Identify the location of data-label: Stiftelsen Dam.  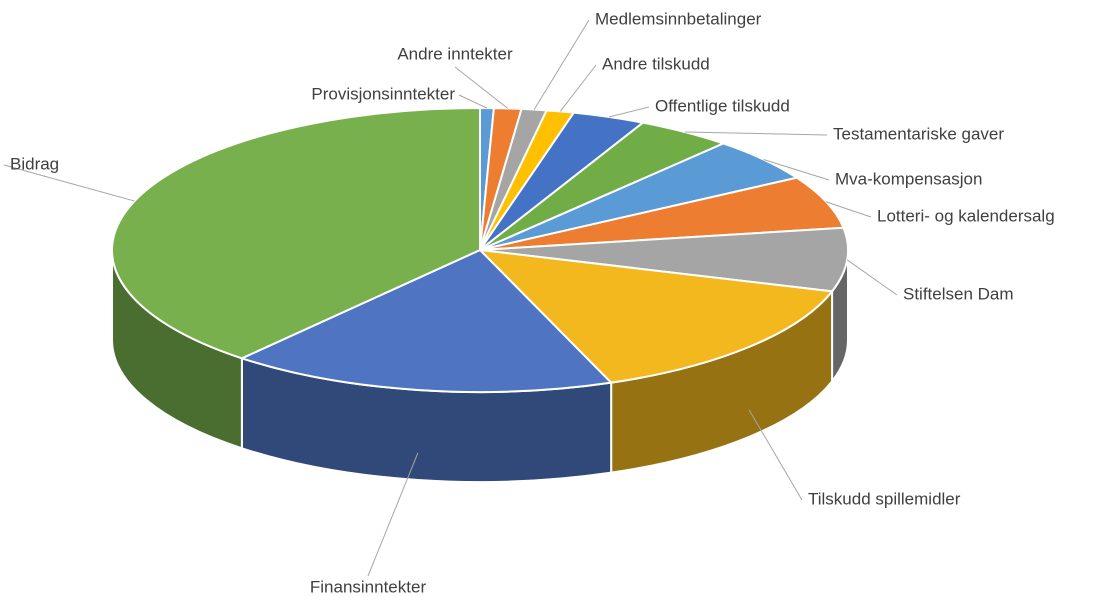
(958, 293).